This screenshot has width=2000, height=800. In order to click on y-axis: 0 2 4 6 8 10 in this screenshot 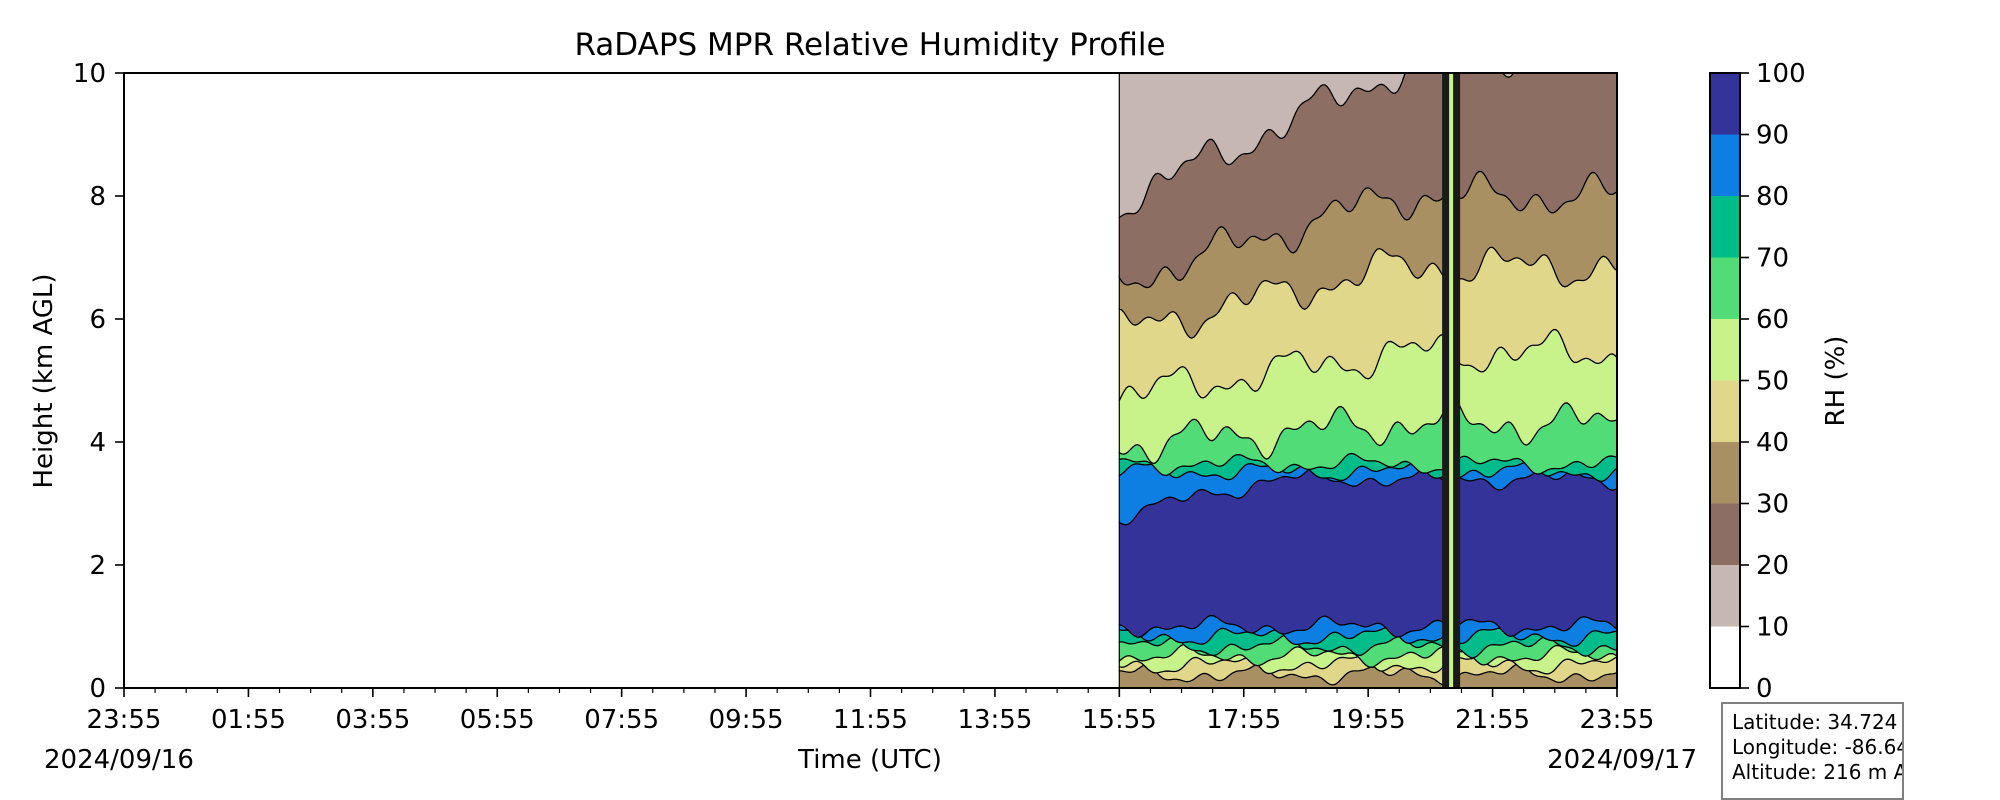, I will do `click(98, 381)`.